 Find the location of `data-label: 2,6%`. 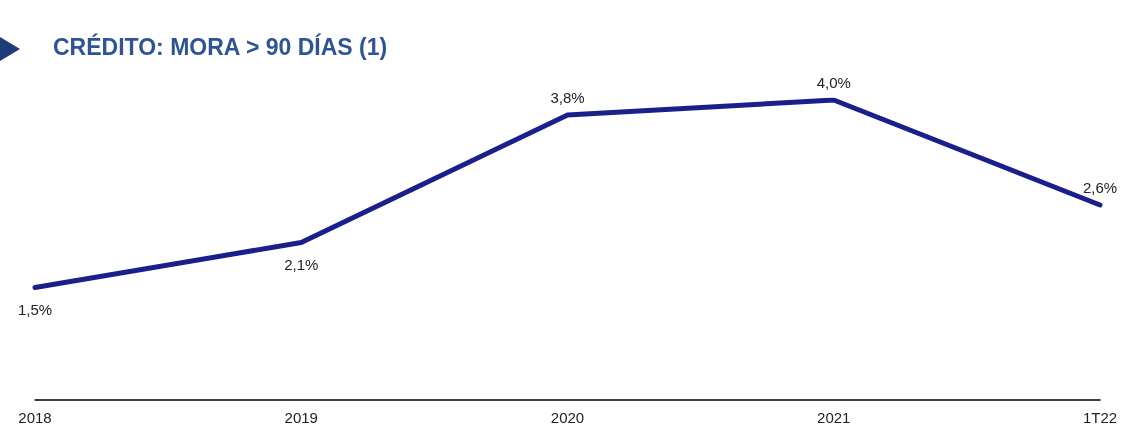

data-label: 2,6% is located at coordinates (1100, 187).